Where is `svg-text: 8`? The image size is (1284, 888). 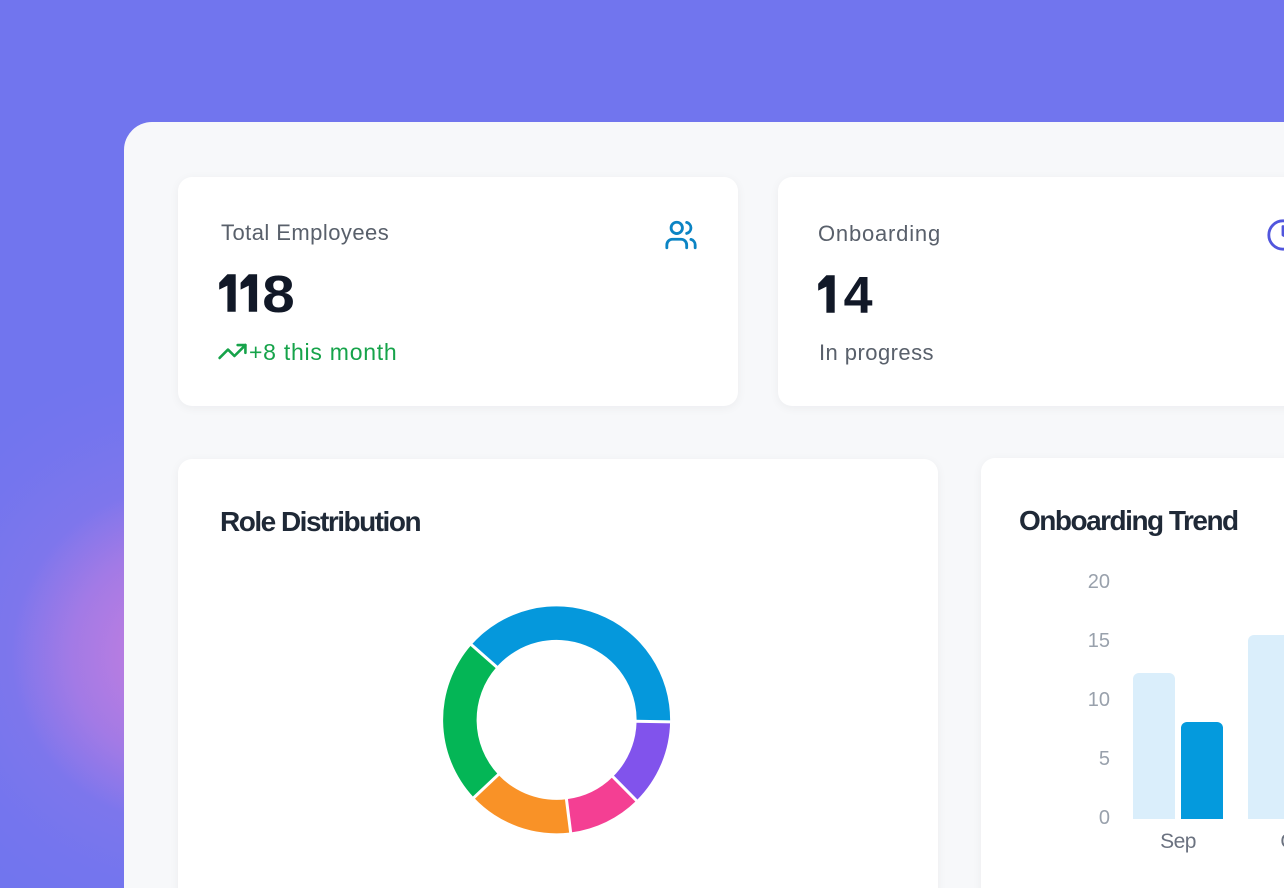
svg-text: 8 is located at coordinates (278, 294).